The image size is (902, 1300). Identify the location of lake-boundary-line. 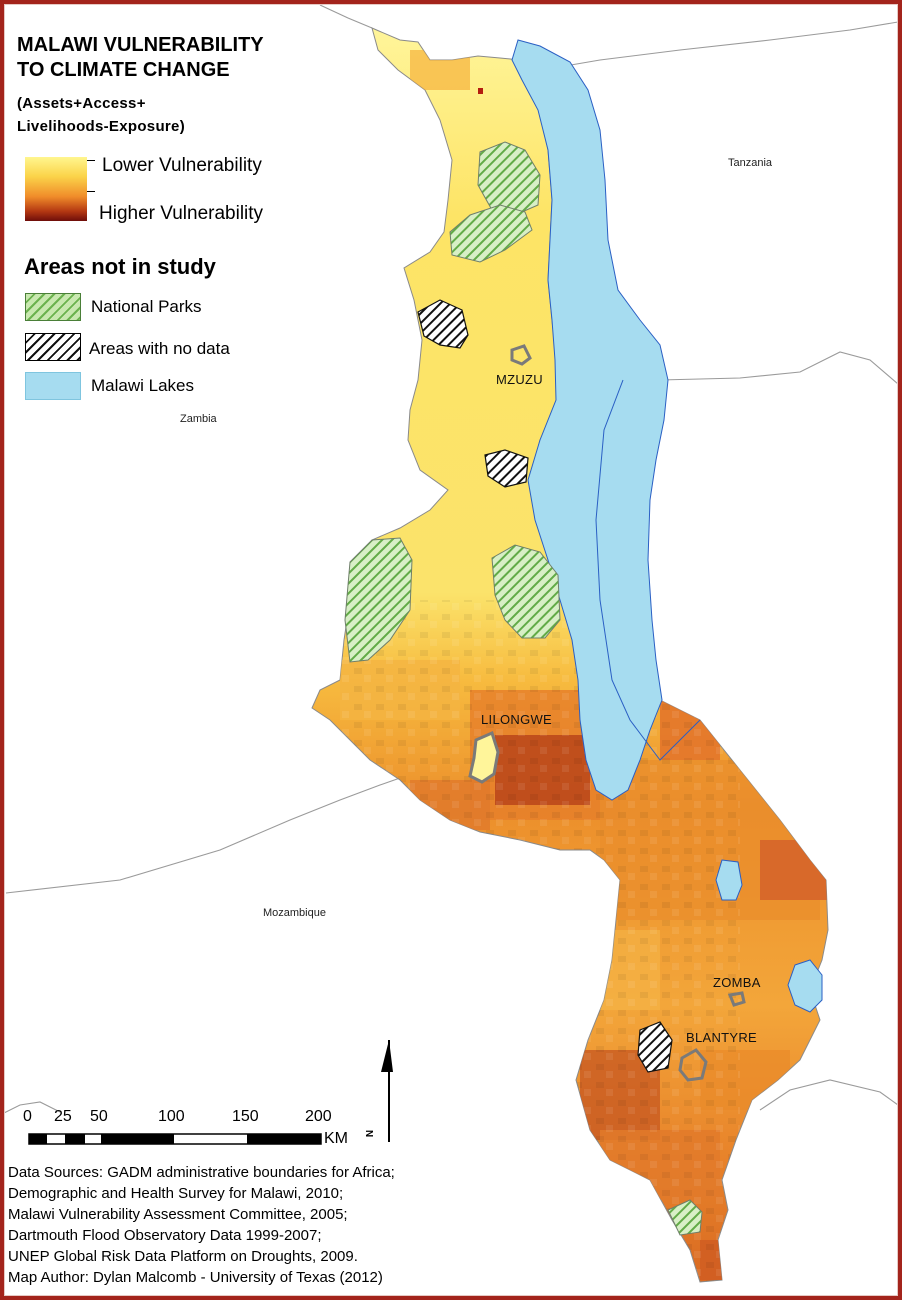
(648, 570).